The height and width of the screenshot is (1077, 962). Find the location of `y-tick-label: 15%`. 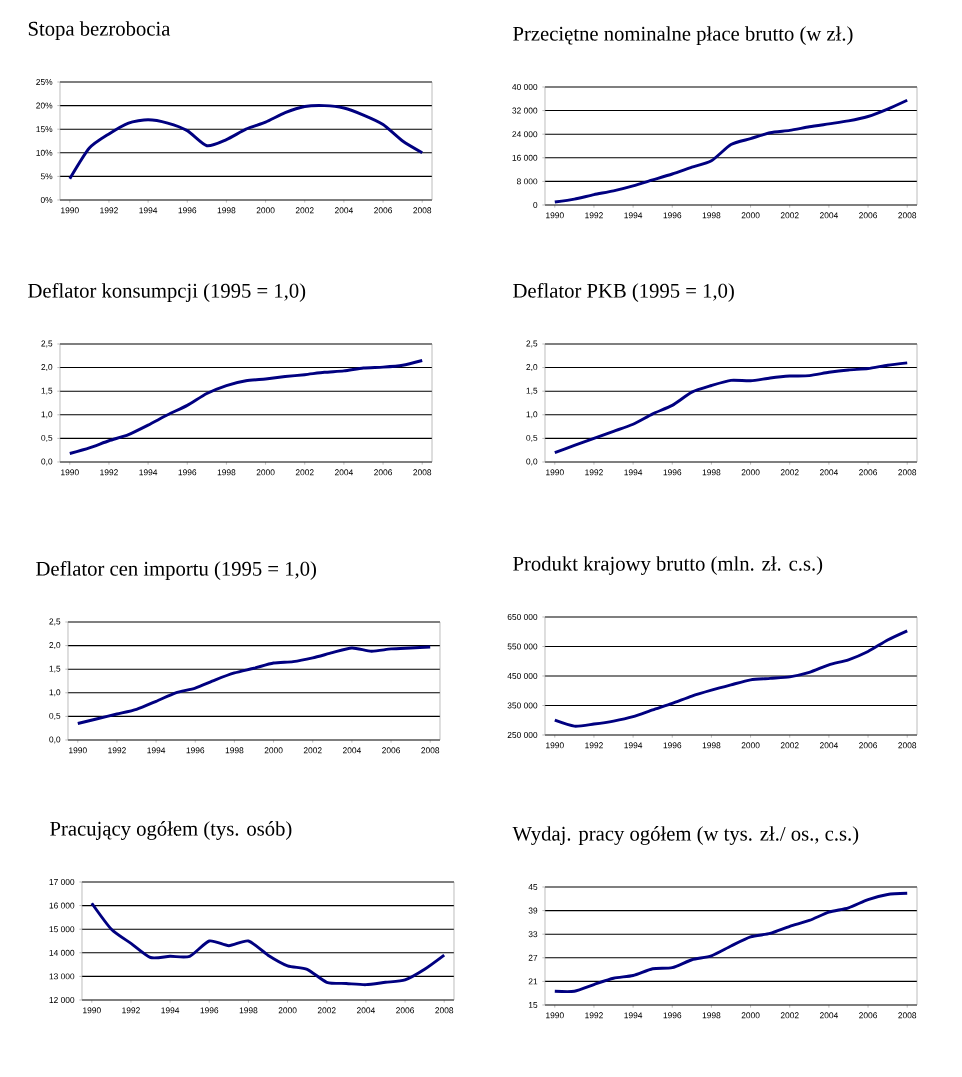

y-tick-label: 15% is located at coordinates (44, 129).